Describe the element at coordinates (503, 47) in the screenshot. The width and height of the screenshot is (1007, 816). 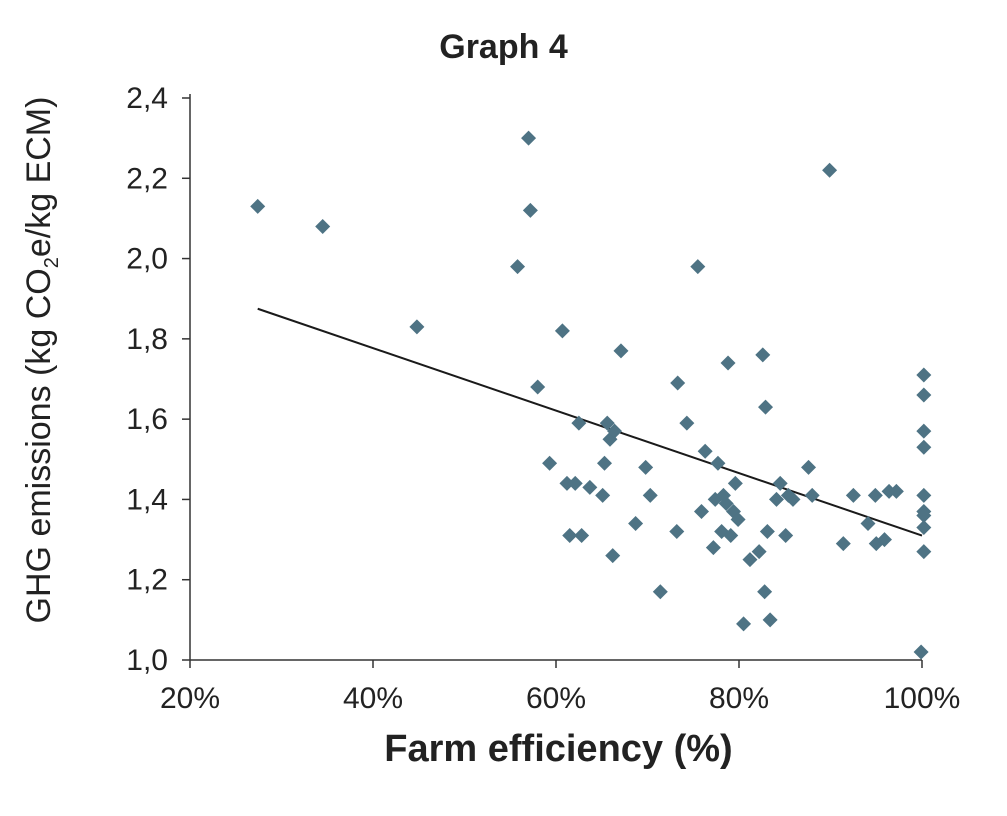
I see `chart-title: Graph 4` at that location.